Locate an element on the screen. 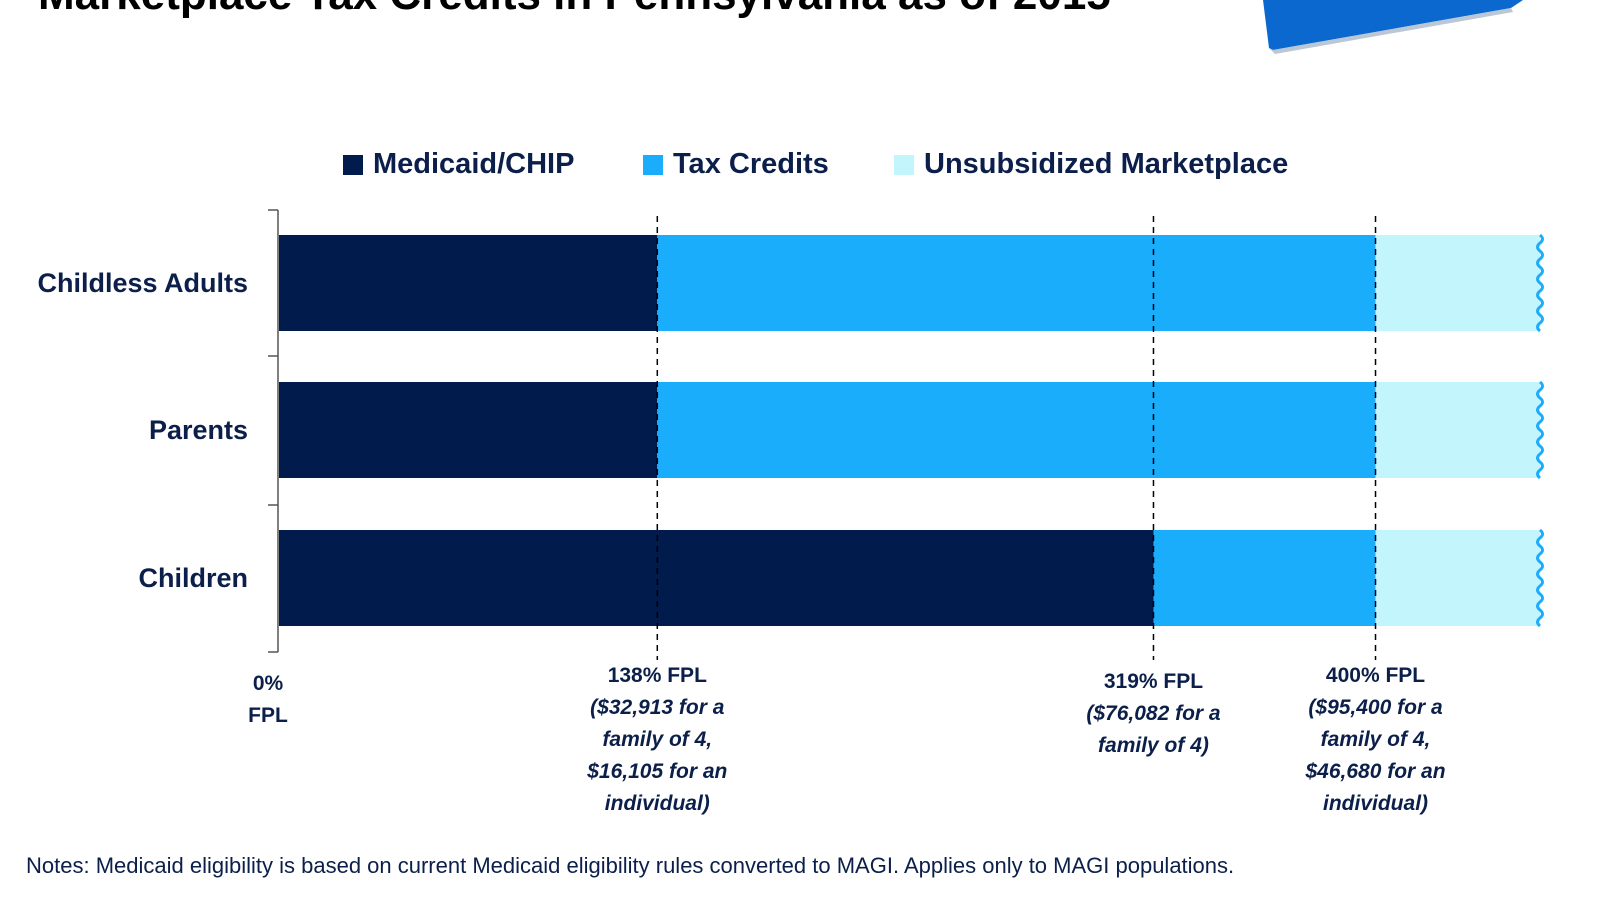 The image size is (1600, 900). legend-label-unsubsidized: Unsubsidized Marketplace is located at coordinates (1106, 164).